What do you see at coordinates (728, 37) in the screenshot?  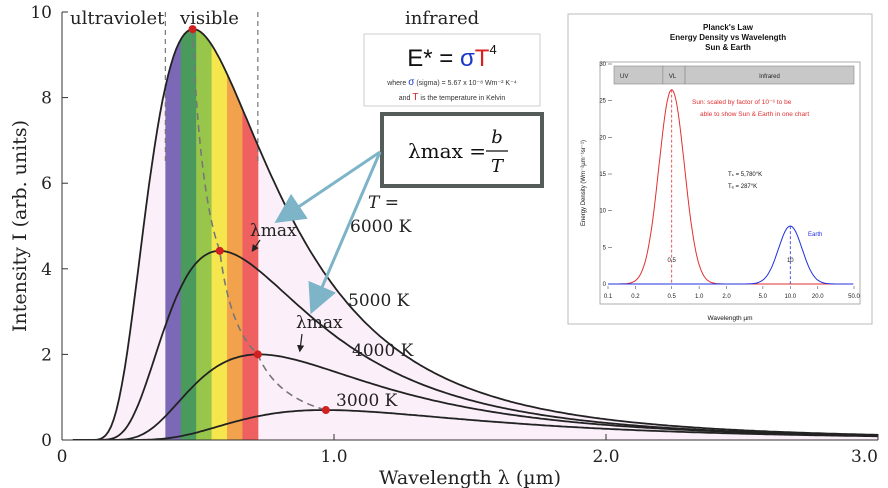 I see `inset-title-line-2: Energy Density vs Wavelength` at bounding box center [728, 37].